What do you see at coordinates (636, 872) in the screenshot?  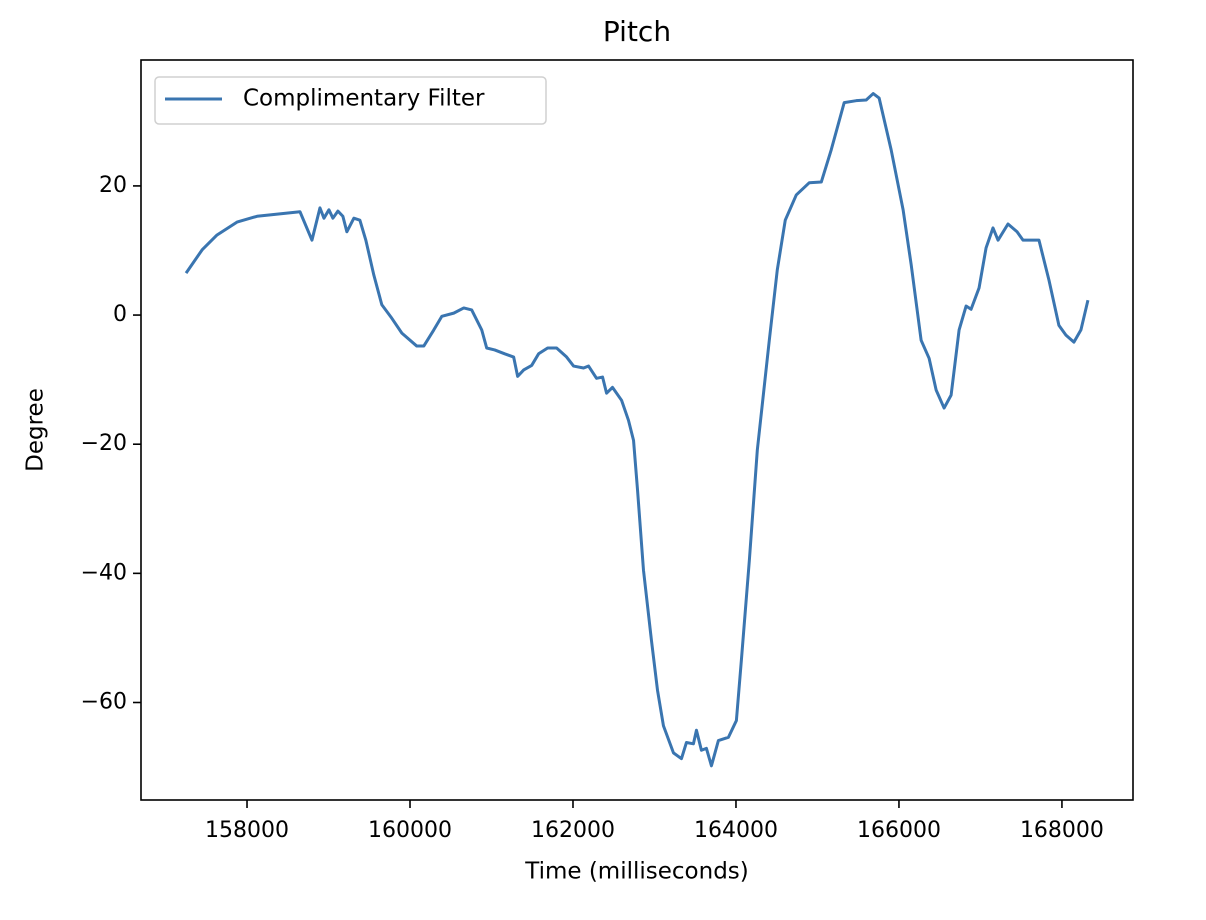 I see `x-axis-label: Time (milliseconds)` at bounding box center [636, 872].